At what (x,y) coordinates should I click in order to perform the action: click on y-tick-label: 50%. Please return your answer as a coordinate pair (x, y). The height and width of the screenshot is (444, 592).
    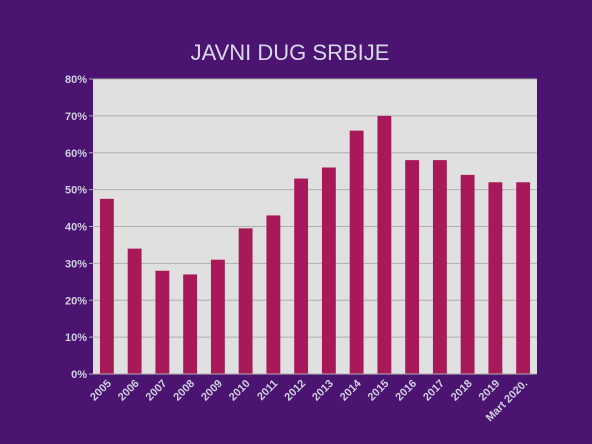
    Looking at the image, I should click on (76, 191).